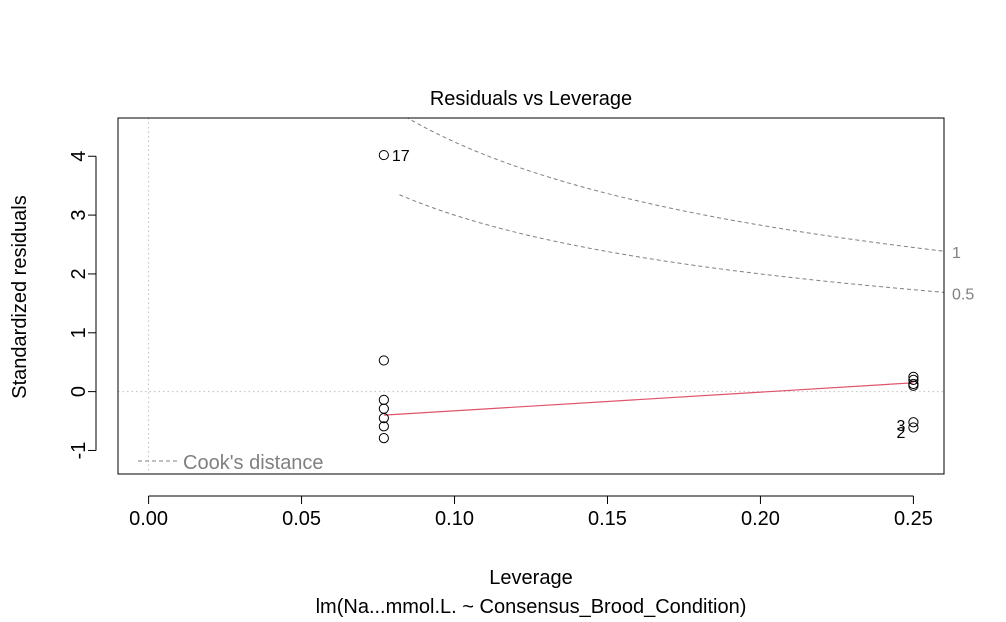 Image resolution: width=1006 pixels, height=622 pixels. Describe the element at coordinates (79, 156) in the screenshot. I see `y-tick-label-5: 4` at that location.